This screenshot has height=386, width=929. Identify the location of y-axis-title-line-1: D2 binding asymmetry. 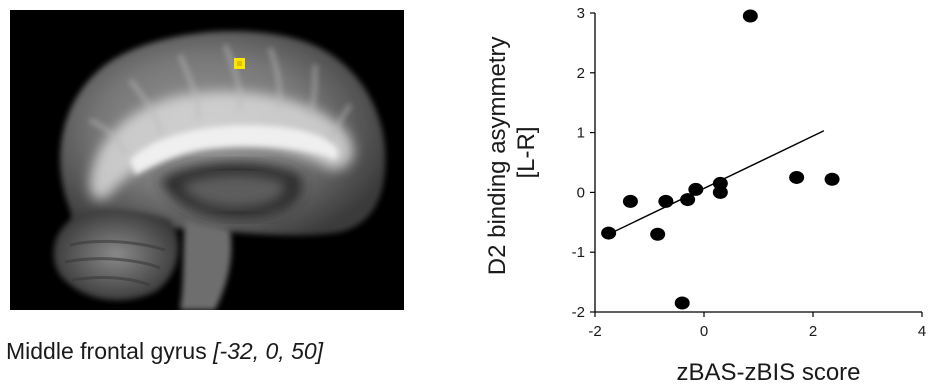
(497, 155).